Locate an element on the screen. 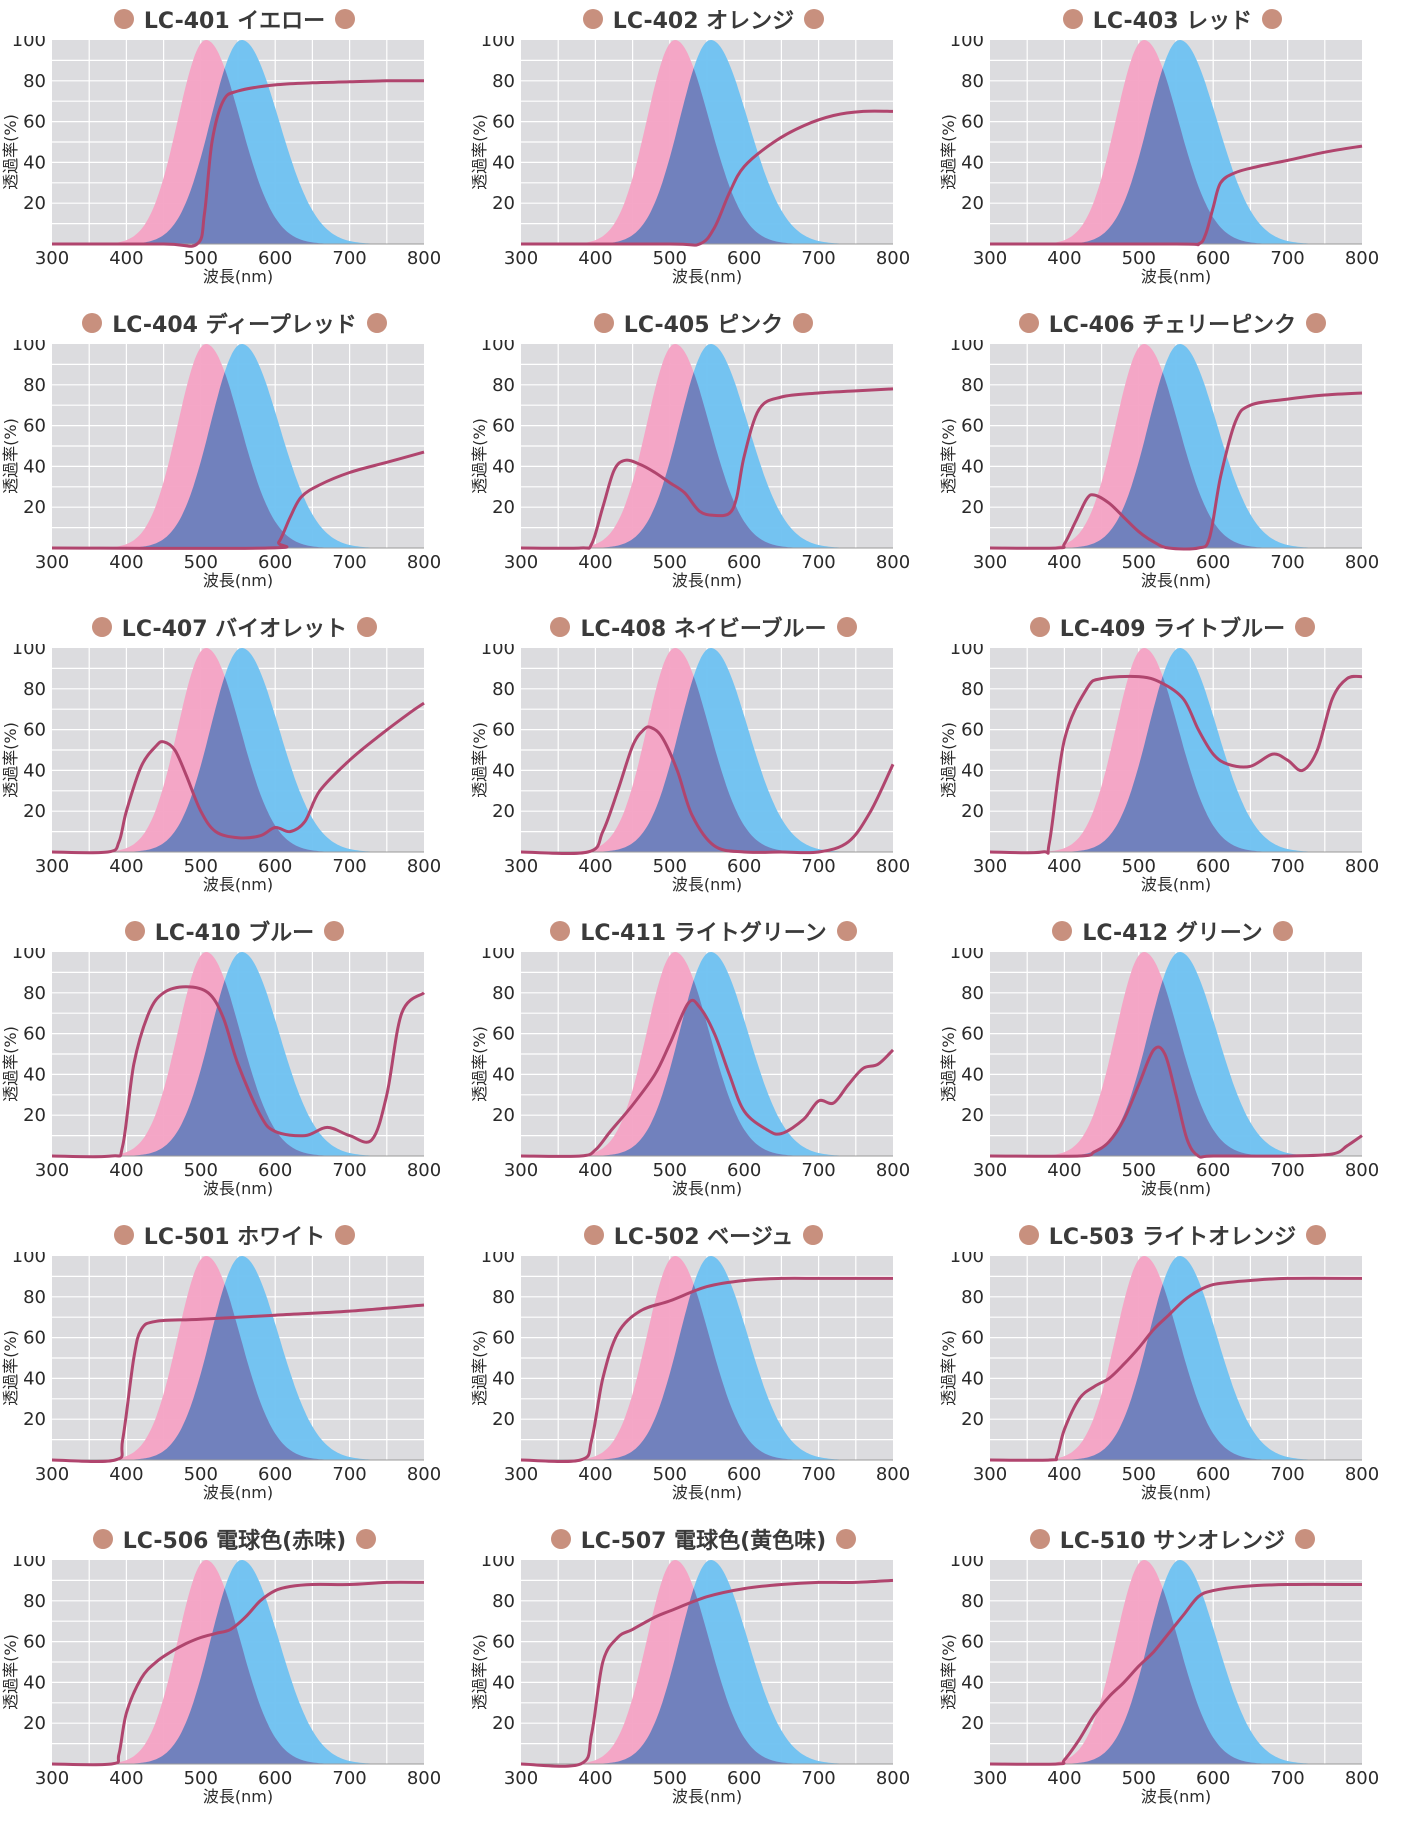 The width and height of the screenshot is (1406, 1826). chart-title: LC-507 電球色(黄色味) is located at coordinates (703, 1541).